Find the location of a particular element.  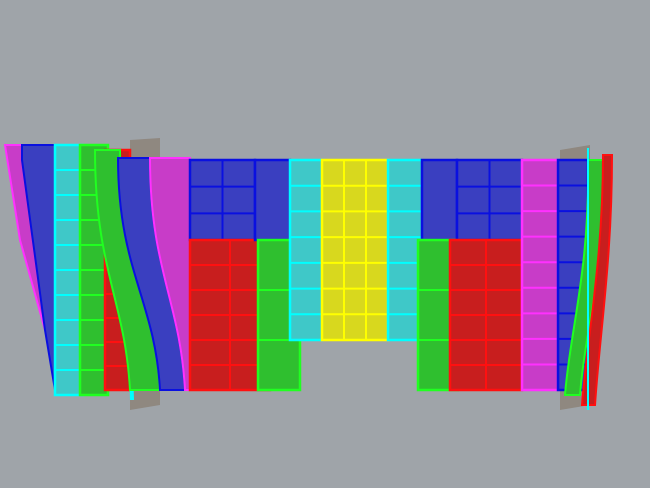

left-blue-strip is located at coordinates (38, 267).